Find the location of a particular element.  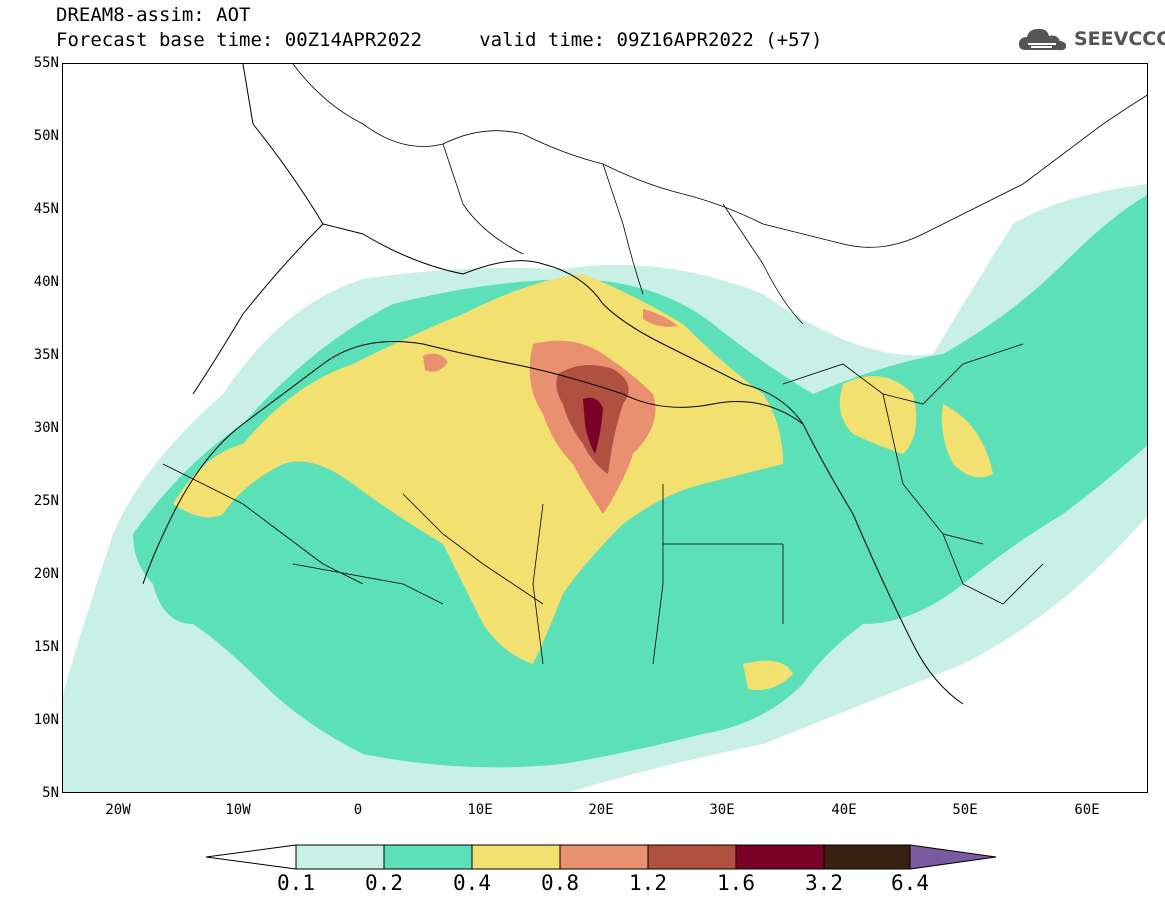

x-tick-label: 60E is located at coordinates (1087, 810).